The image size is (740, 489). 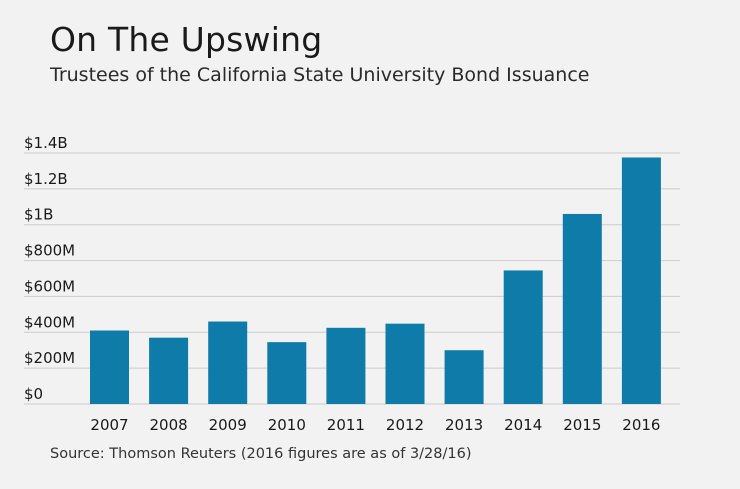 I want to click on x-tick-label: 2008, so click(x=169, y=425).